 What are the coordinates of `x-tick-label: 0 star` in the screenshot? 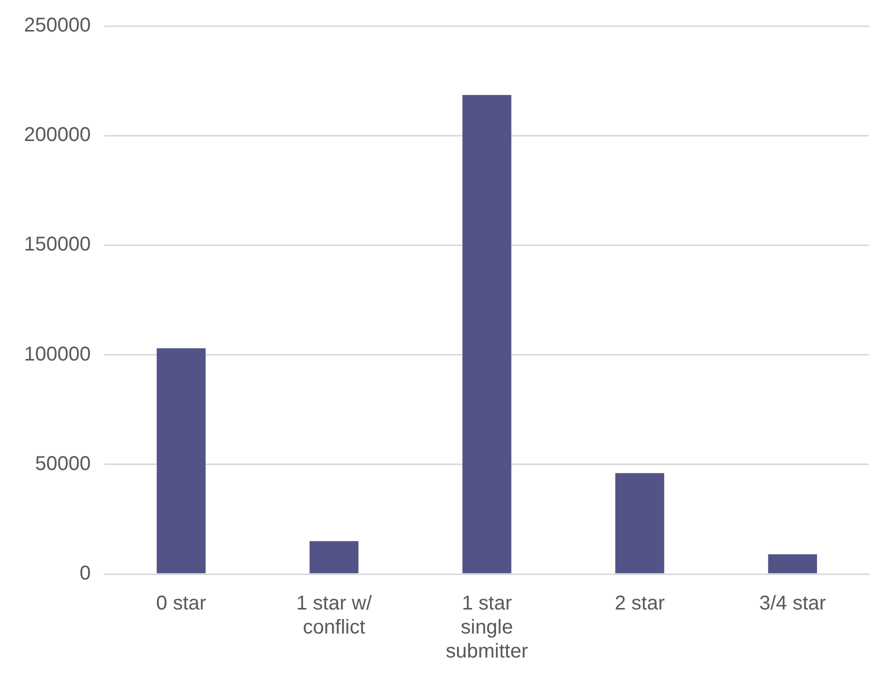 It's located at (181, 603).